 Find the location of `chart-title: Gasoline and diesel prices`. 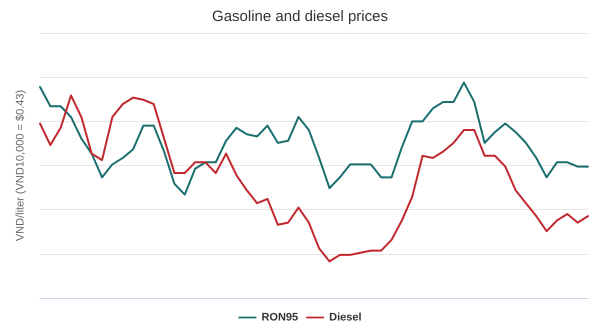

chart-title: Gasoline and diesel prices is located at coordinates (300, 16).